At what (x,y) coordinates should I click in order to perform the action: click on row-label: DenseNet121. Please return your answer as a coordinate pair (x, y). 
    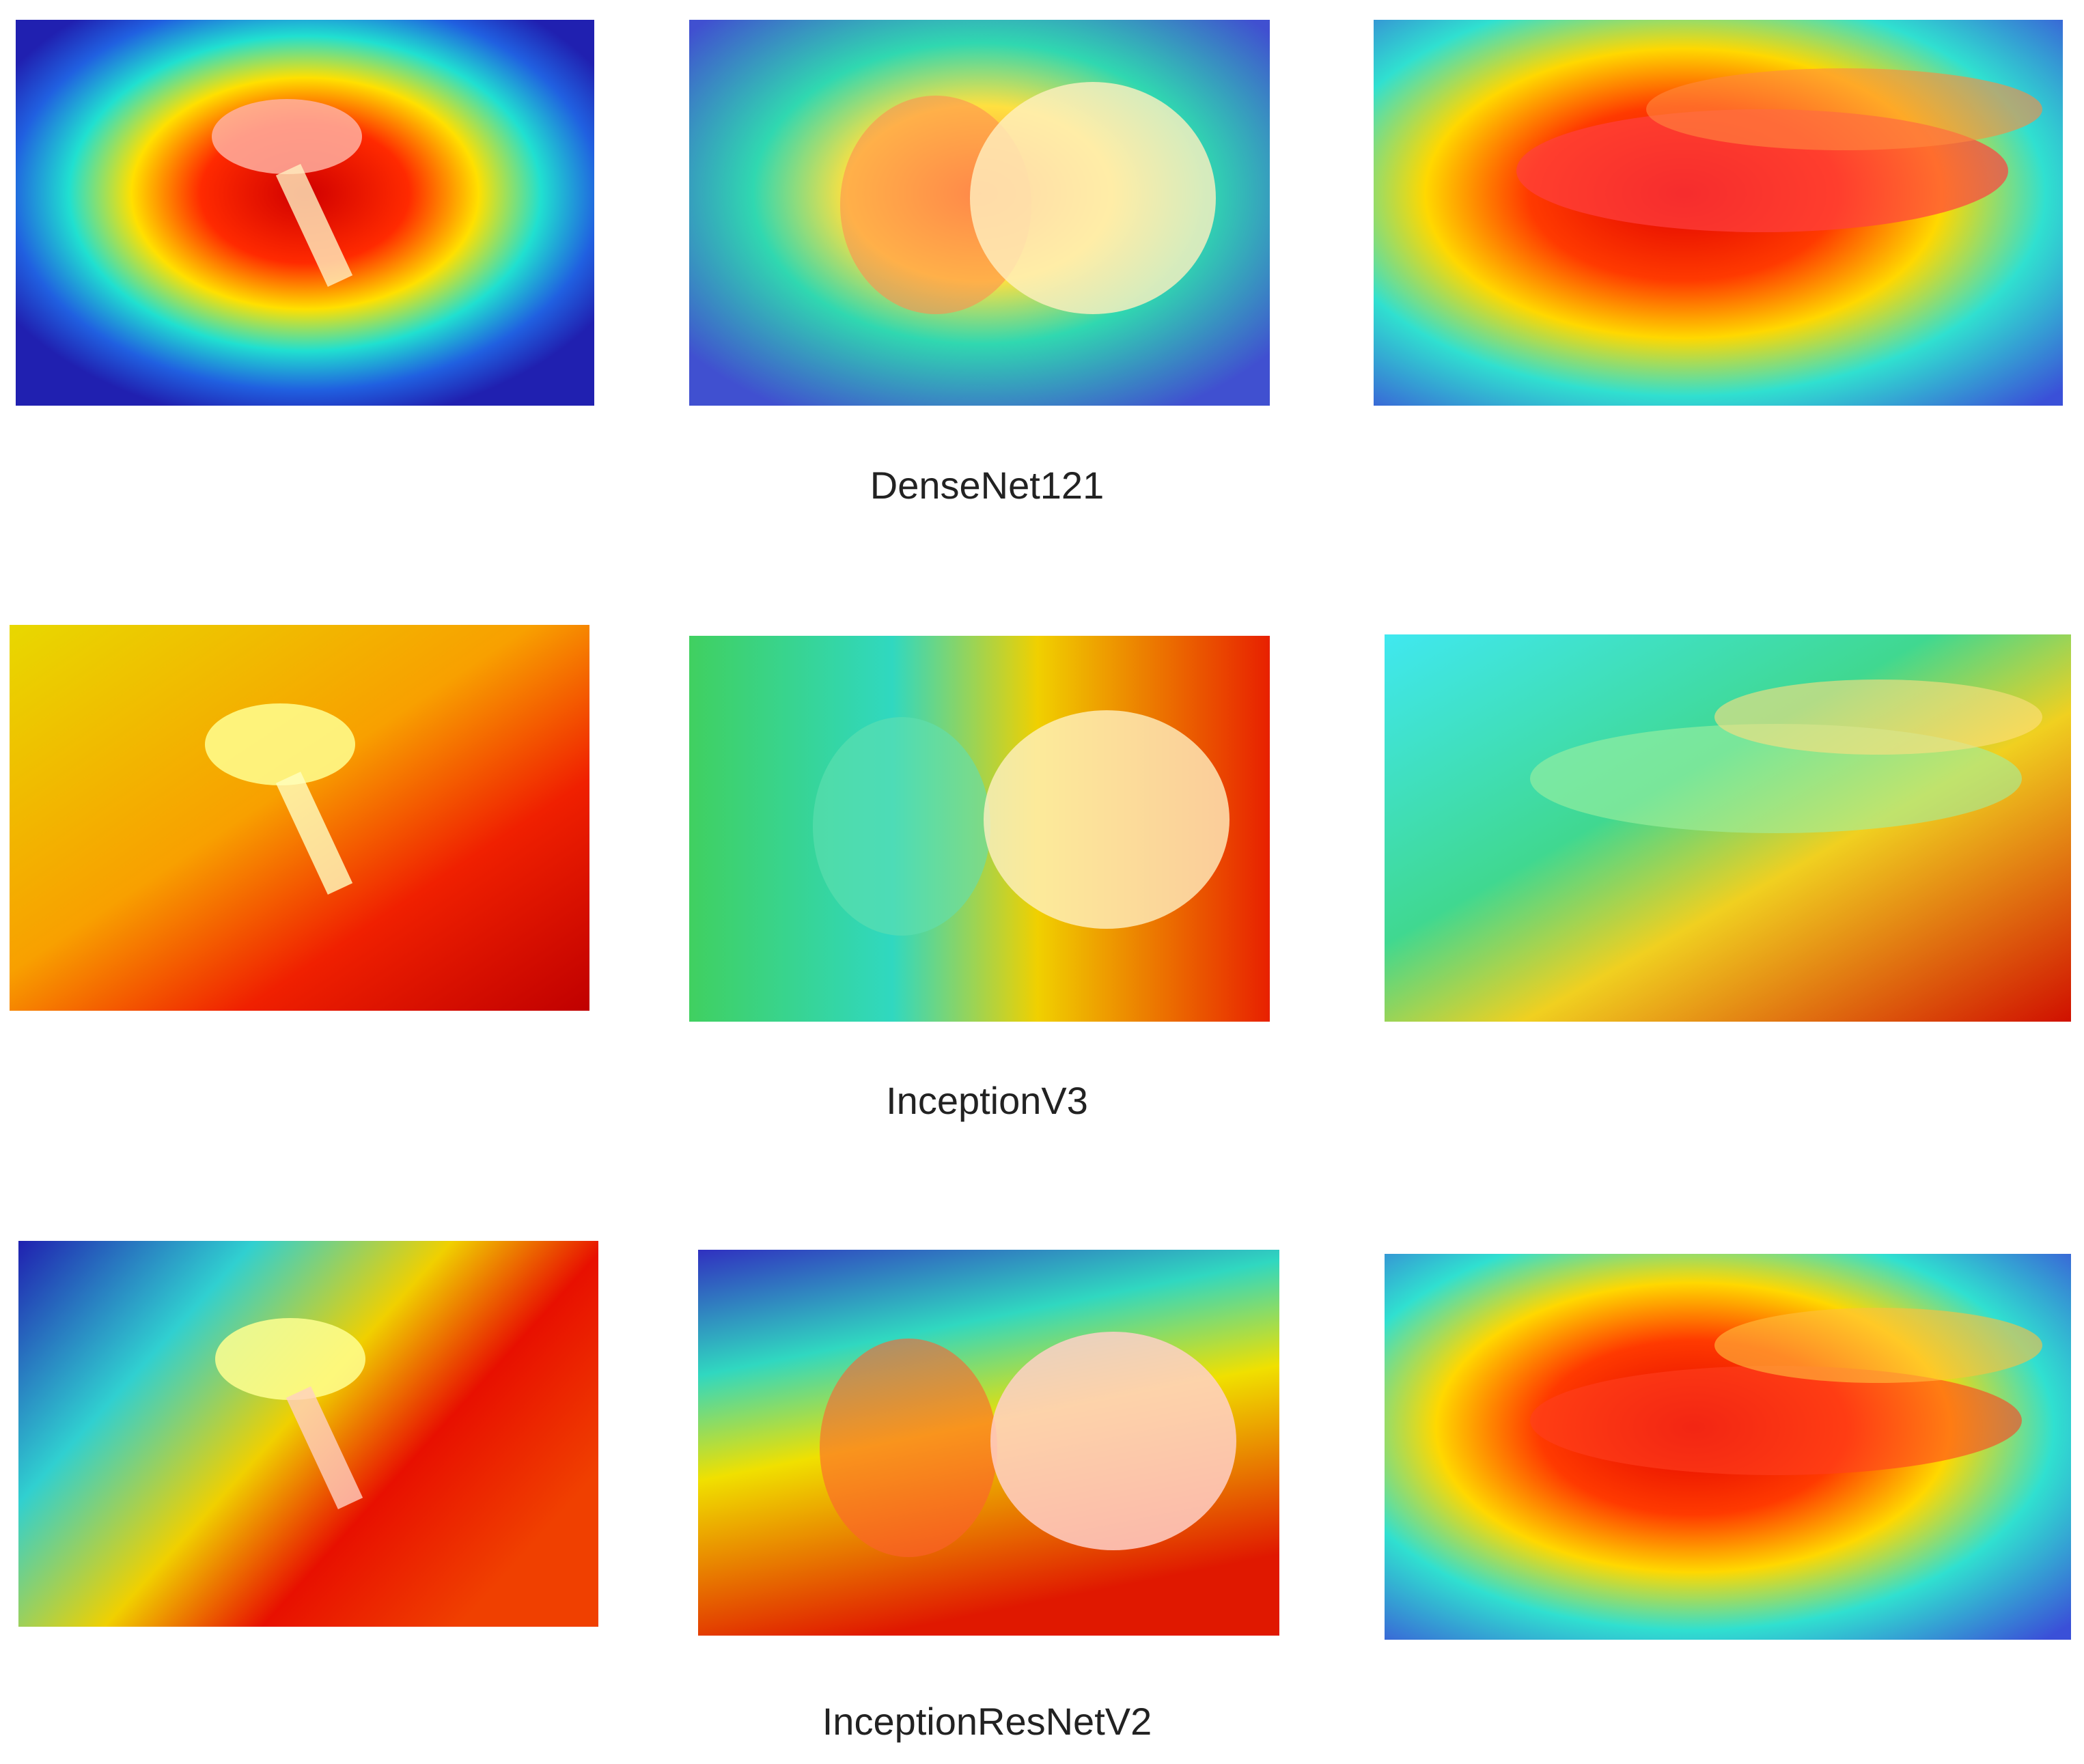
    Looking at the image, I should click on (987, 485).